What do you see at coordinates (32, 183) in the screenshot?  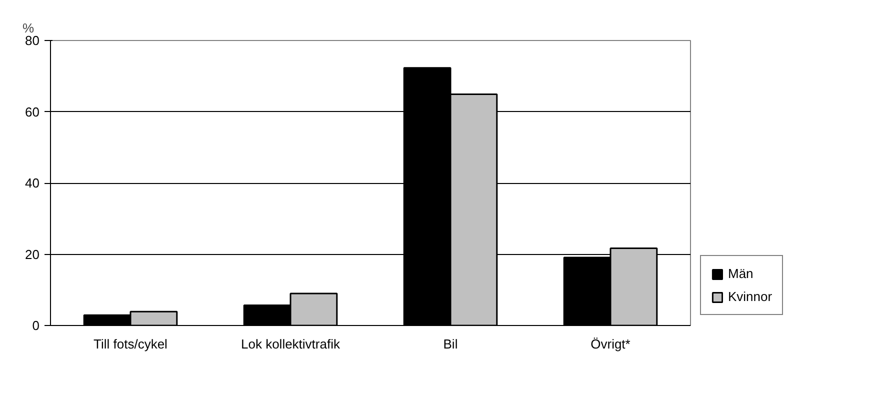 I see `y-tick-label: 40` at bounding box center [32, 183].